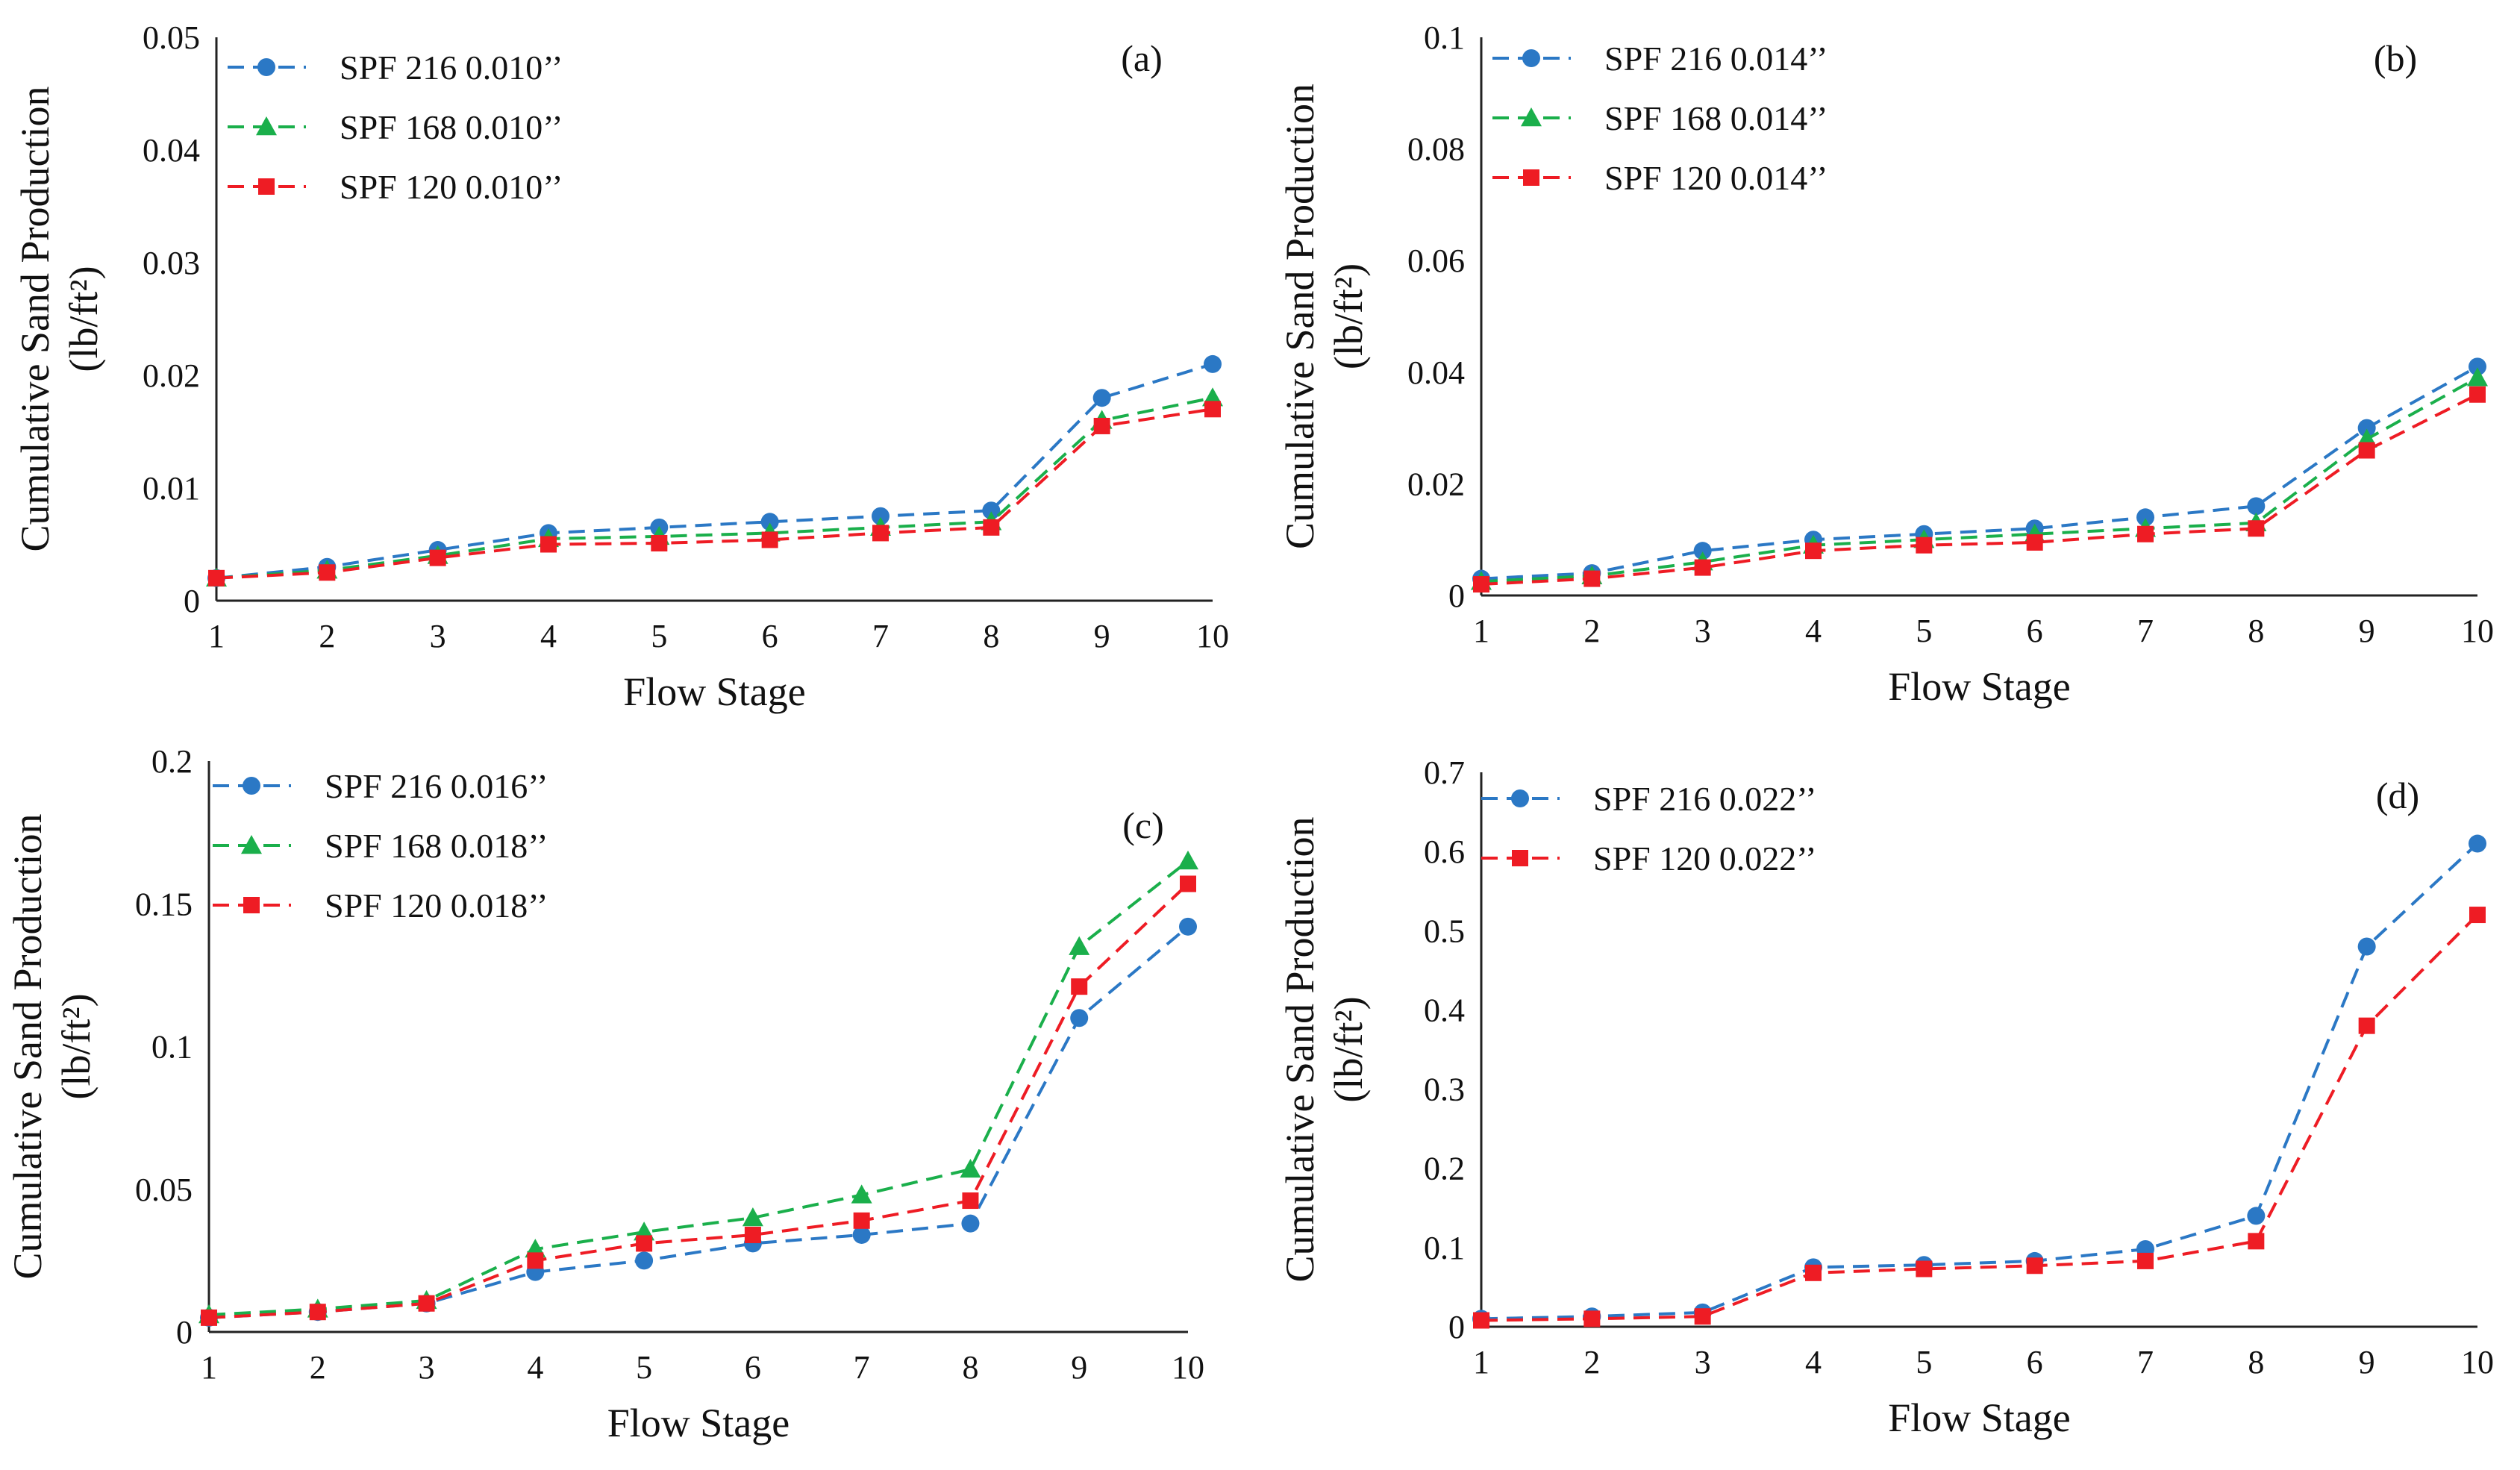  Describe the element at coordinates (172, 1047) in the screenshot. I see `y-tick-label: 0.1` at that location.